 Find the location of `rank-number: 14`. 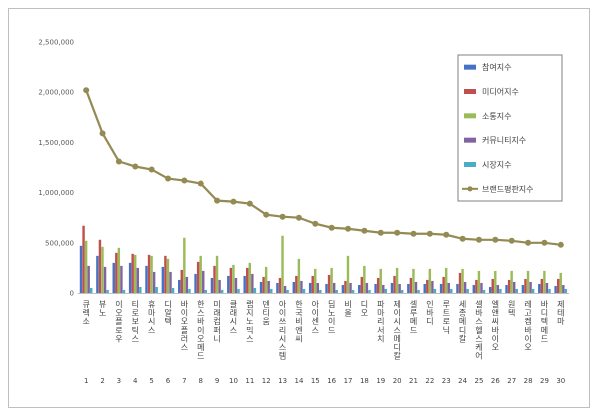

rank-number: 14 is located at coordinates (298, 381).